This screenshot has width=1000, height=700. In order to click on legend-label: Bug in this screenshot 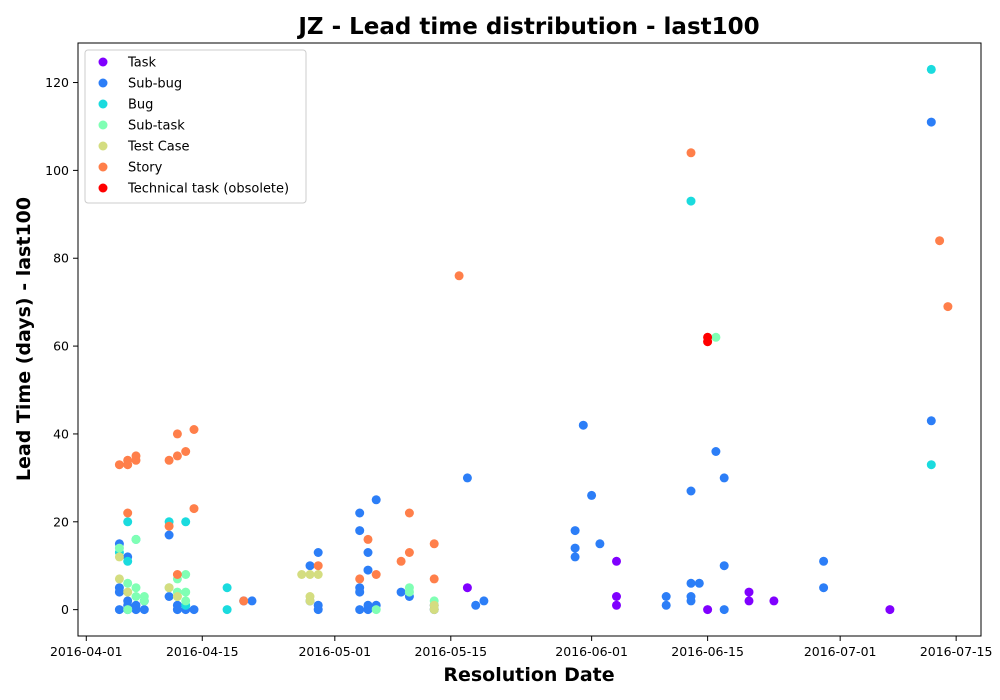, I will do `click(140, 105)`.